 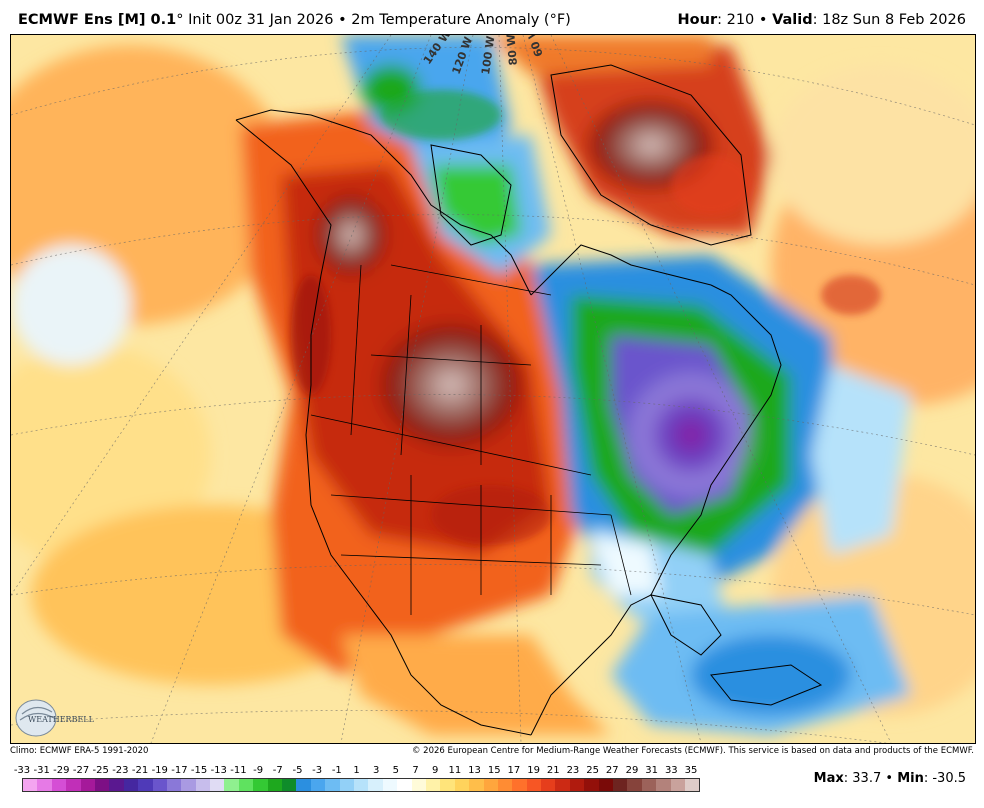 What do you see at coordinates (652, 770) in the screenshot?
I see `legend-tick-label: 31` at bounding box center [652, 770].